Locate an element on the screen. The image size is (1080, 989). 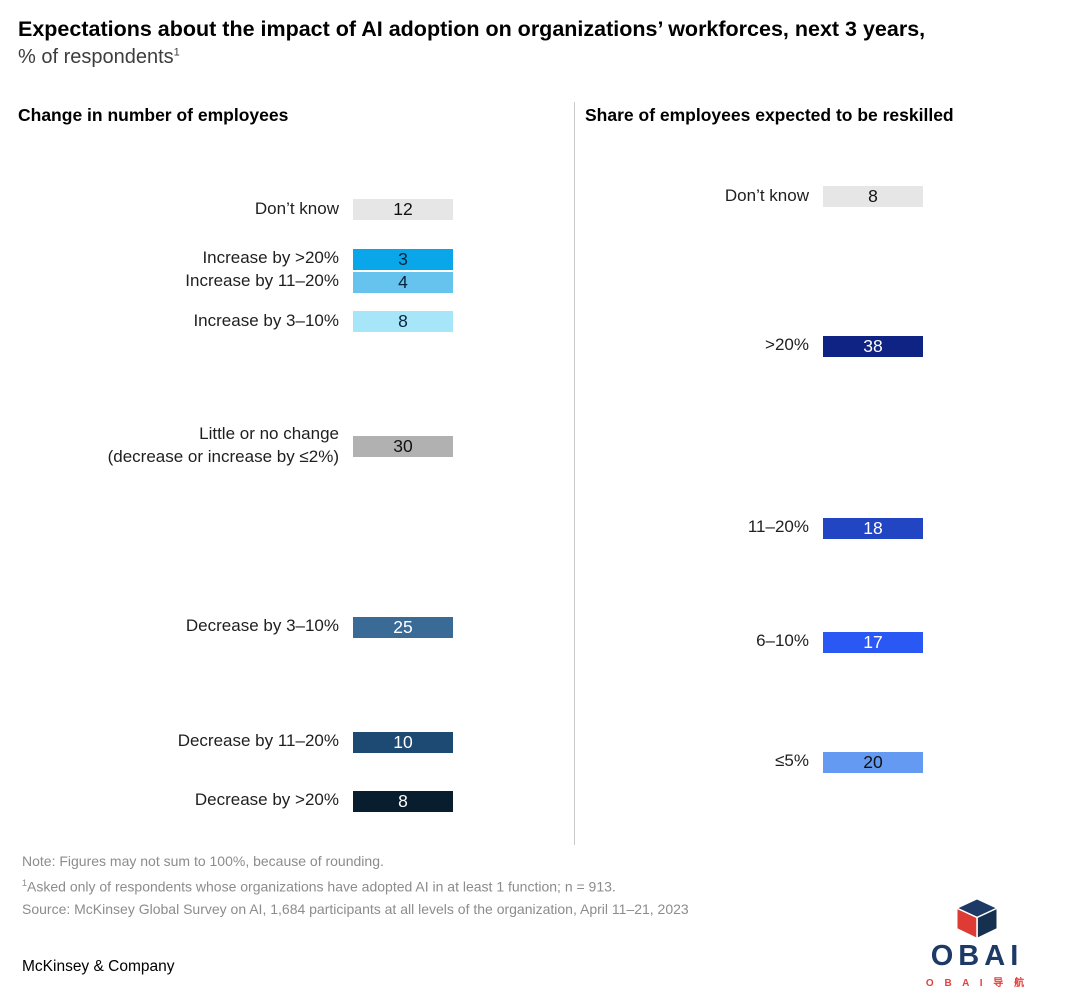
segment-label: >20% is located at coordinates (787, 345).